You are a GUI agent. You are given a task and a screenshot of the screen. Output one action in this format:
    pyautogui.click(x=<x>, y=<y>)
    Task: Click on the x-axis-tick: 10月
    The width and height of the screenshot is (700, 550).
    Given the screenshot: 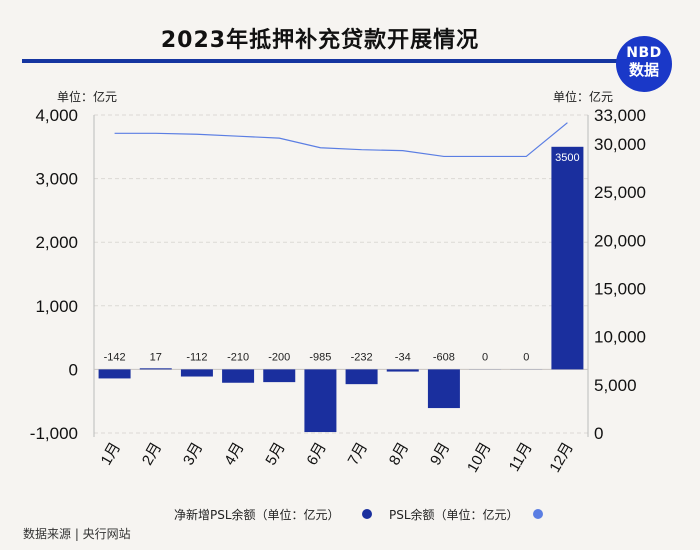 What is the action you would take?
    pyautogui.click(x=479, y=458)
    